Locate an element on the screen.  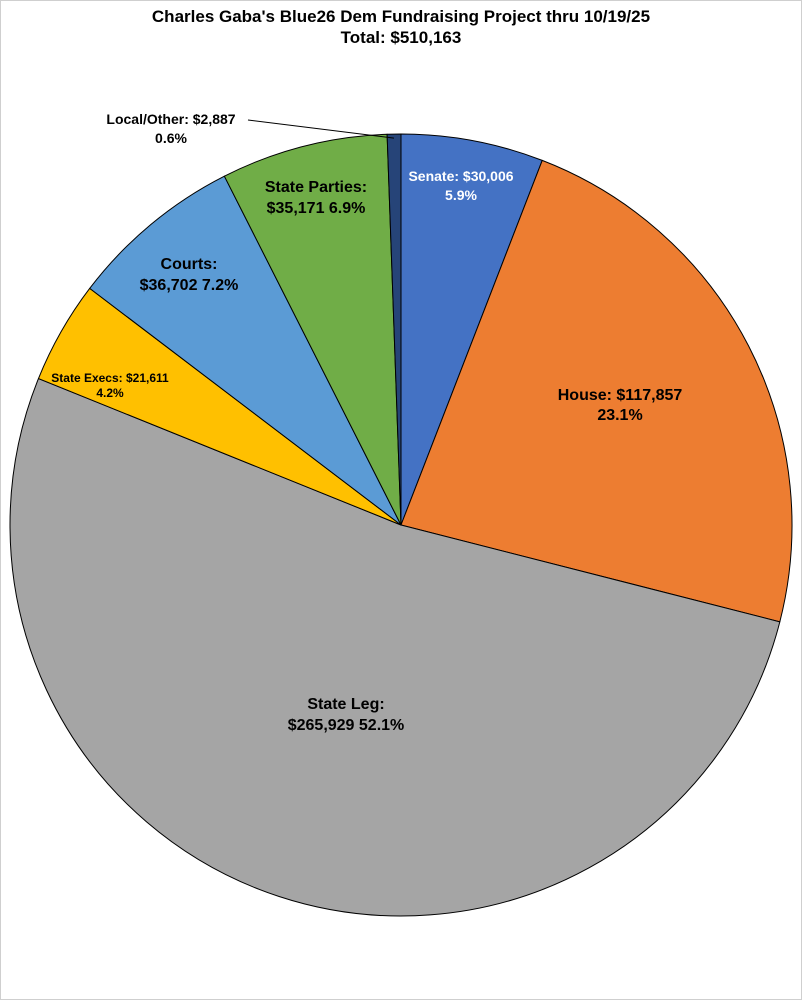
pie-slice-courts is located at coordinates (245, 350).